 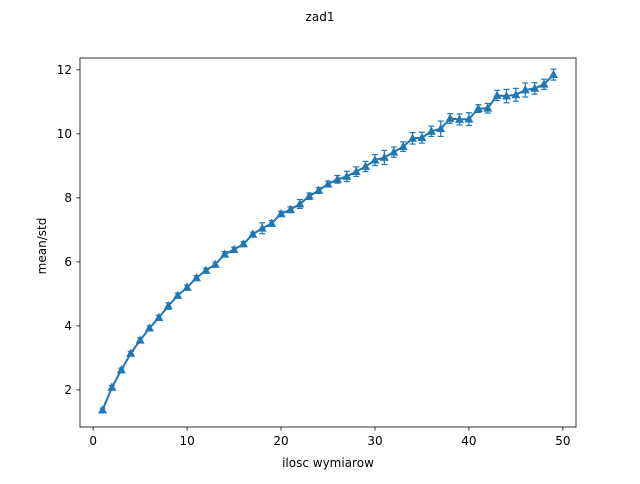 What do you see at coordinates (93, 441) in the screenshot?
I see `x-tick-label: 0` at bounding box center [93, 441].